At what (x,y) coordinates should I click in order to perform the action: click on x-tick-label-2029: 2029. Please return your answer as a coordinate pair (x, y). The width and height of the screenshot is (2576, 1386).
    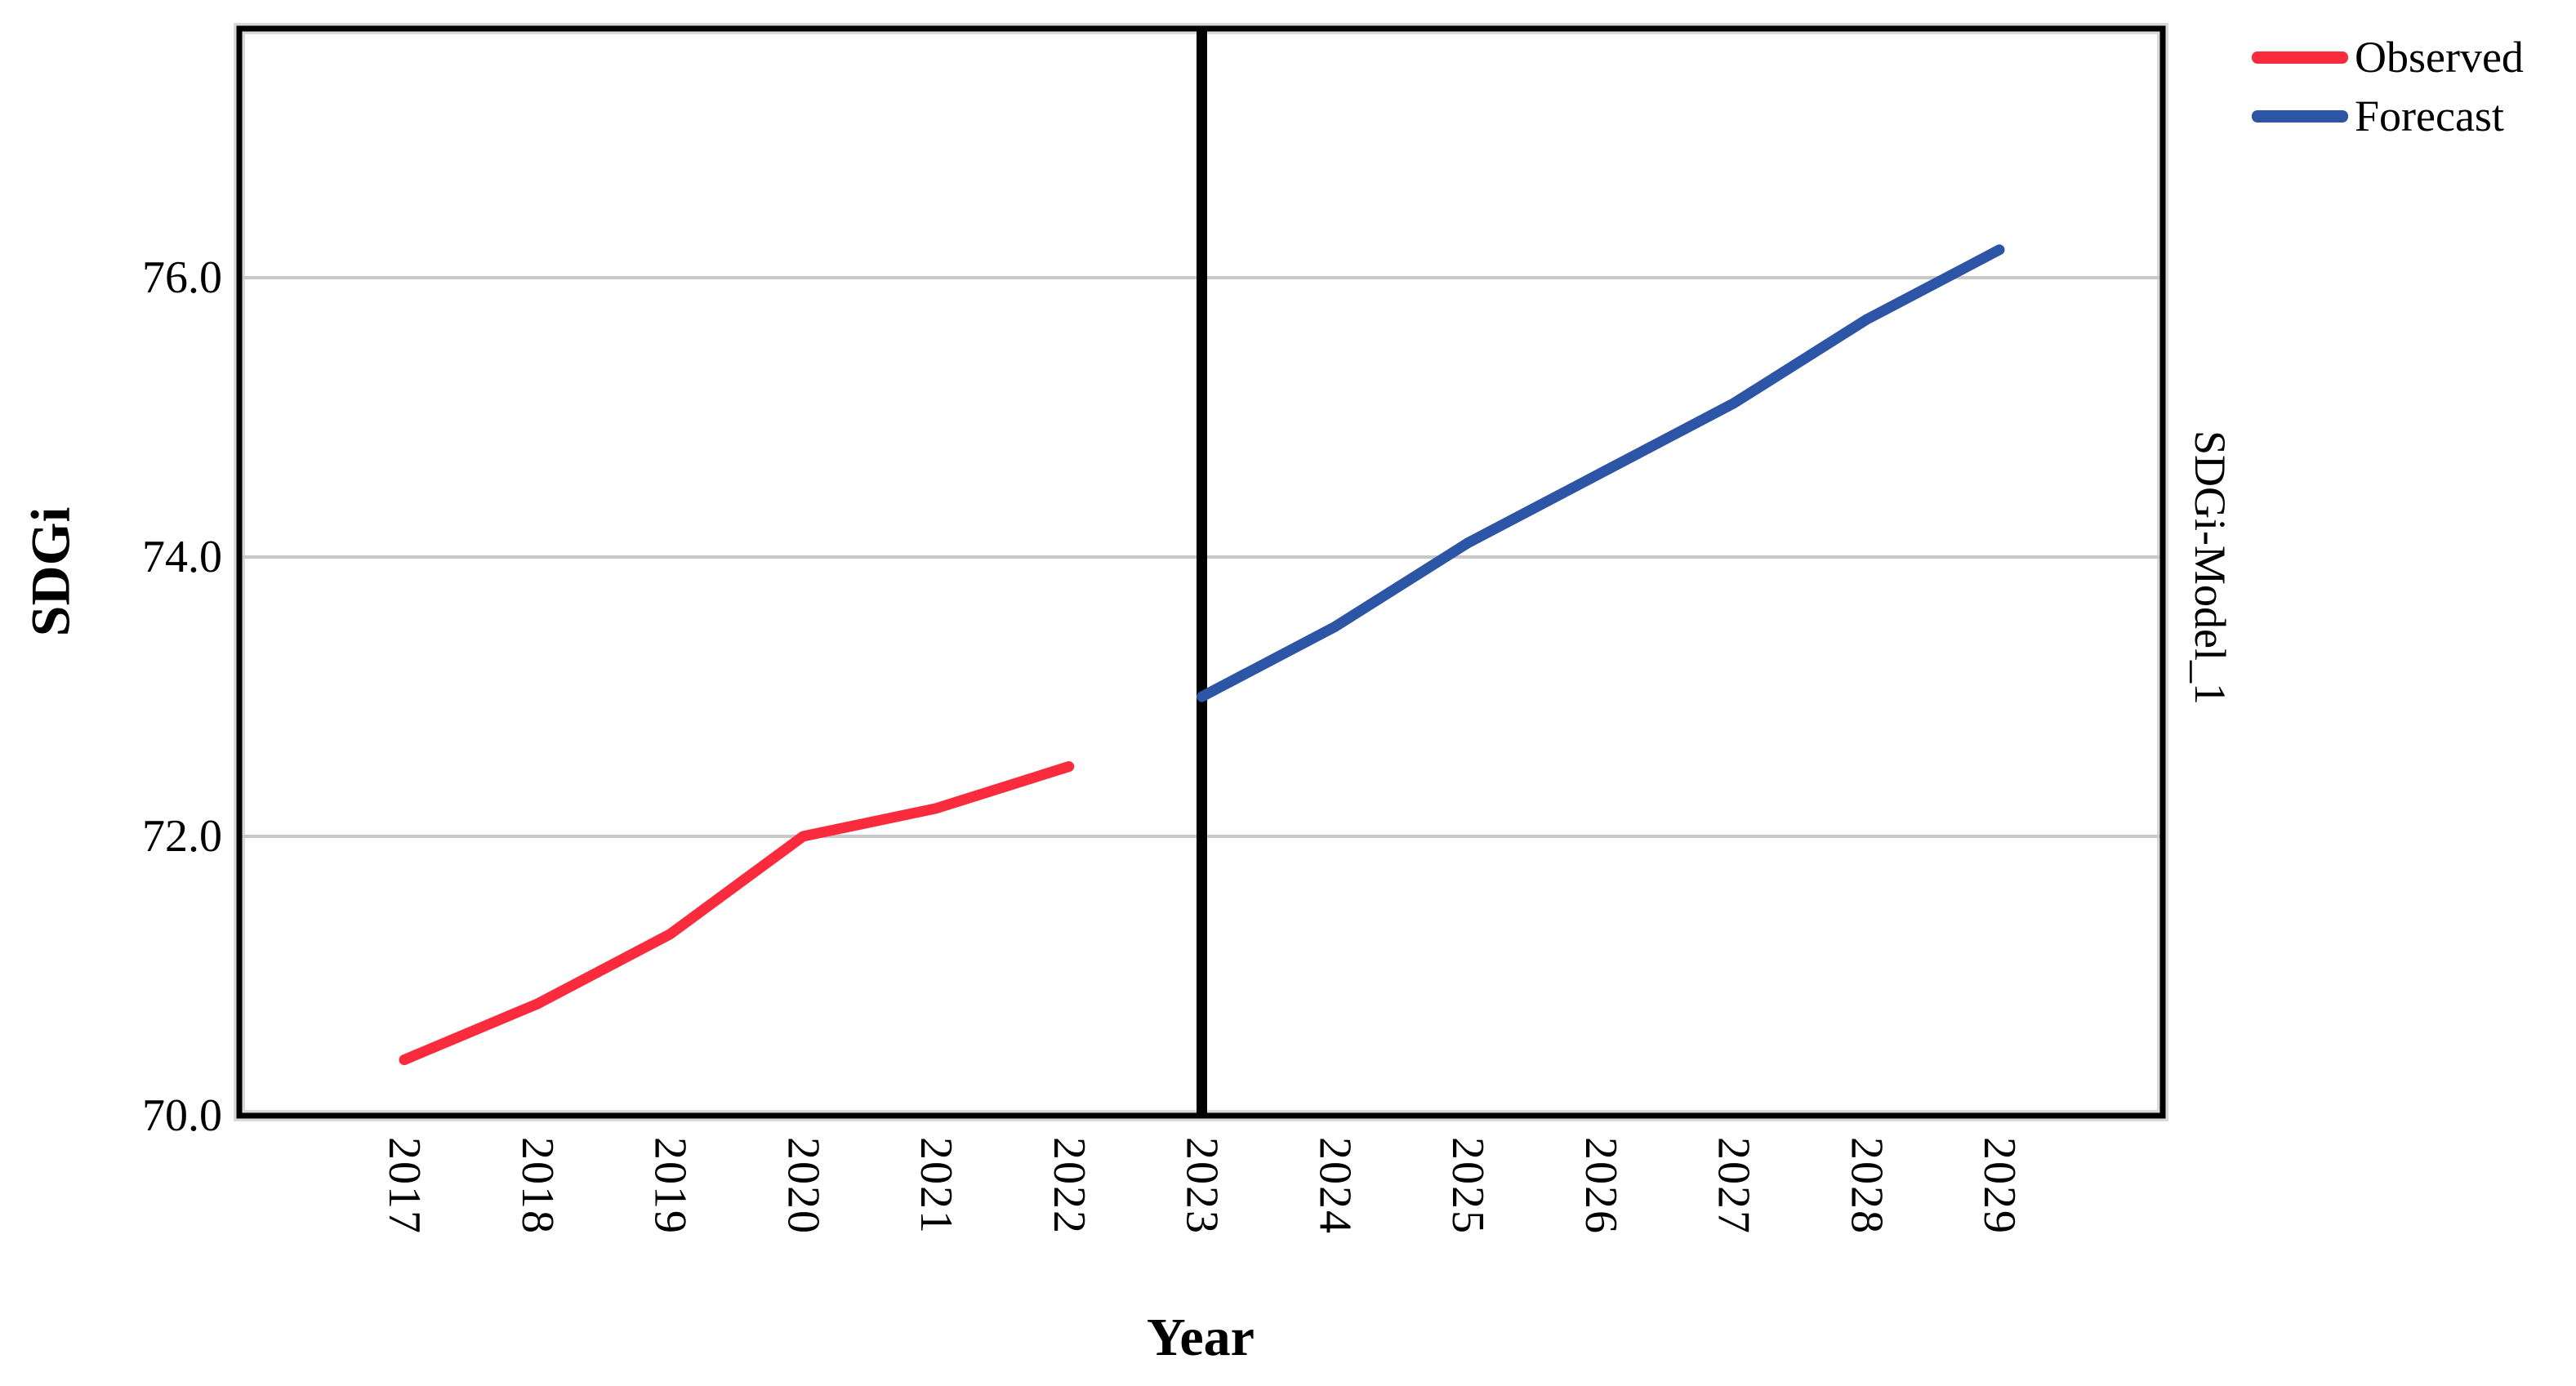
    Looking at the image, I should click on (1999, 1186).